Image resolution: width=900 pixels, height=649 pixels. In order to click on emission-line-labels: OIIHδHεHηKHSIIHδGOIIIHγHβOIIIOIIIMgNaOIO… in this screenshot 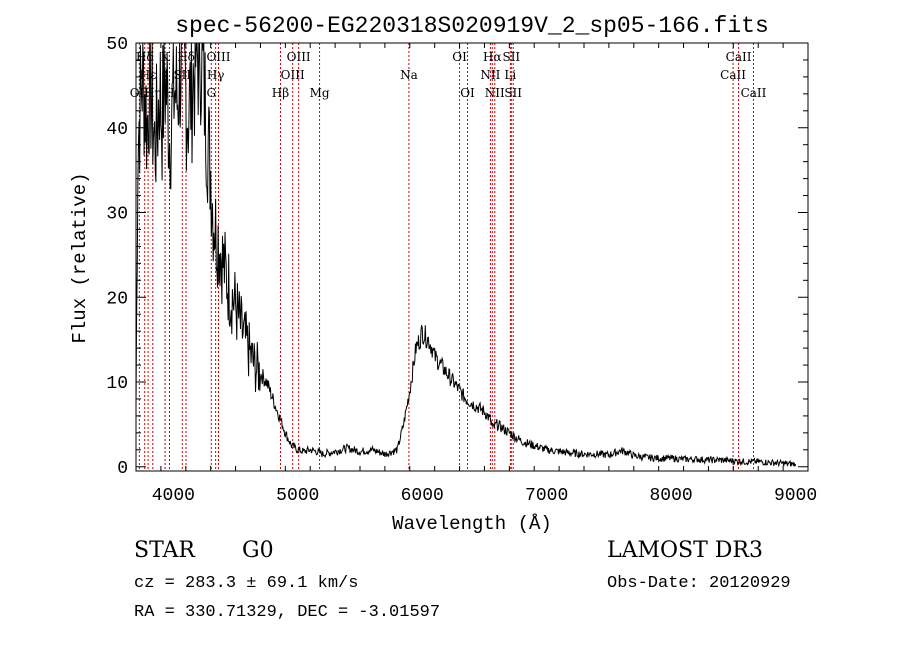, I will do `click(448, 75)`.